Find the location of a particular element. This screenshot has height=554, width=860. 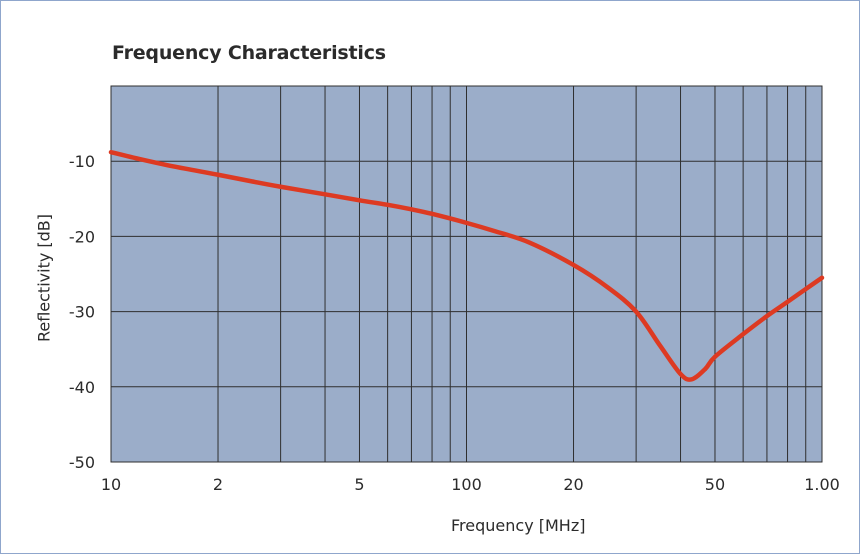

x-tick-label: 1.00 is located at coordinates (822, 484).